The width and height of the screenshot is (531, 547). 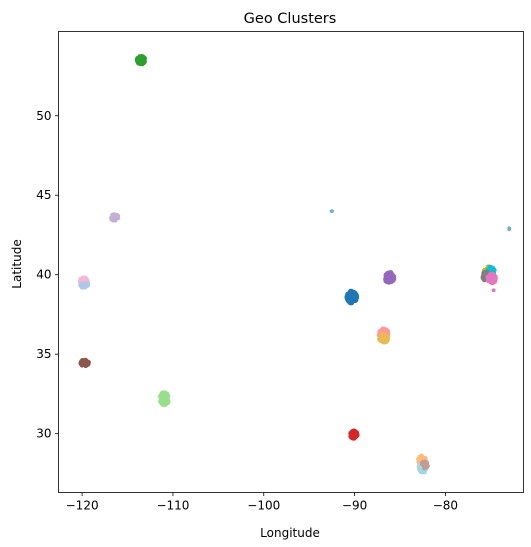 I want to click on y-tick-label: 30, so click(x=43, y=434).